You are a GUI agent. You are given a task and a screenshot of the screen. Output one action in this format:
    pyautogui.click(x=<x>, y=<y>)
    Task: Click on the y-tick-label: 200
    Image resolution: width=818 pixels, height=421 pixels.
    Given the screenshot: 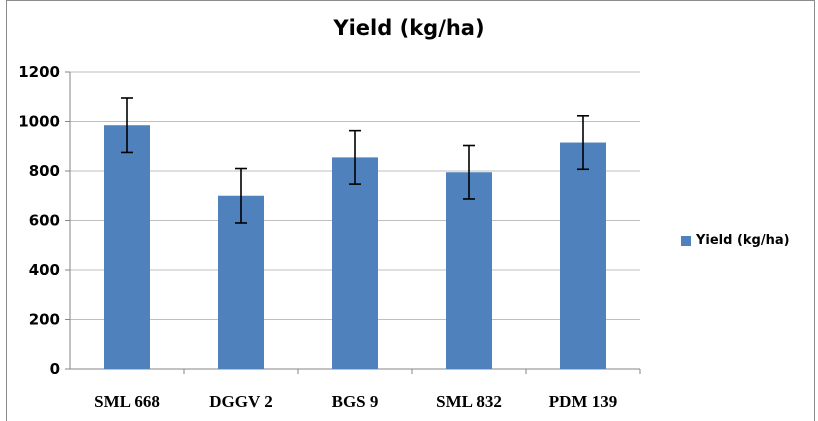 What is the action you would take?
    pyautogui.click(x=44, y=320)
    